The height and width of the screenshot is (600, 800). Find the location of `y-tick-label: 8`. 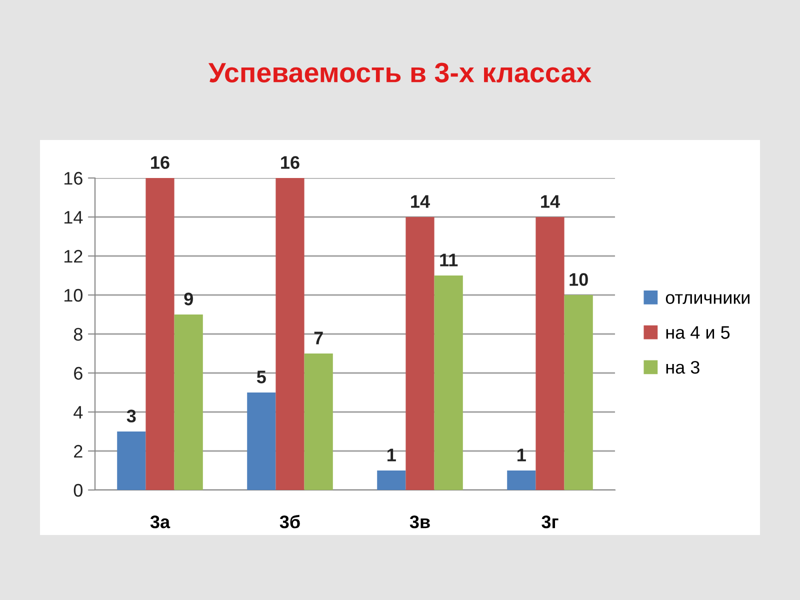

y-tick-label: 8 is located at coordinates (78, 334).